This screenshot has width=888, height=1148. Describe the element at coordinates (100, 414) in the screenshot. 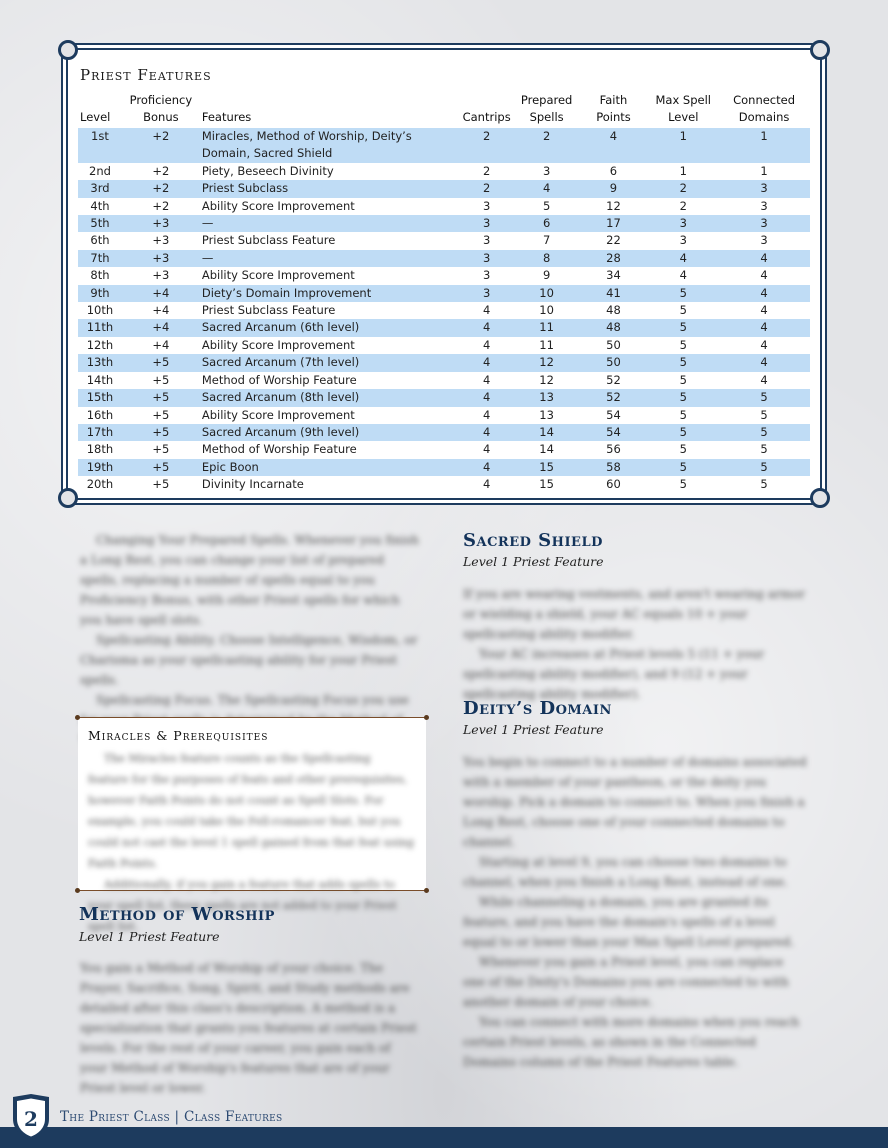

I see `table-cell: 16th` at that location.